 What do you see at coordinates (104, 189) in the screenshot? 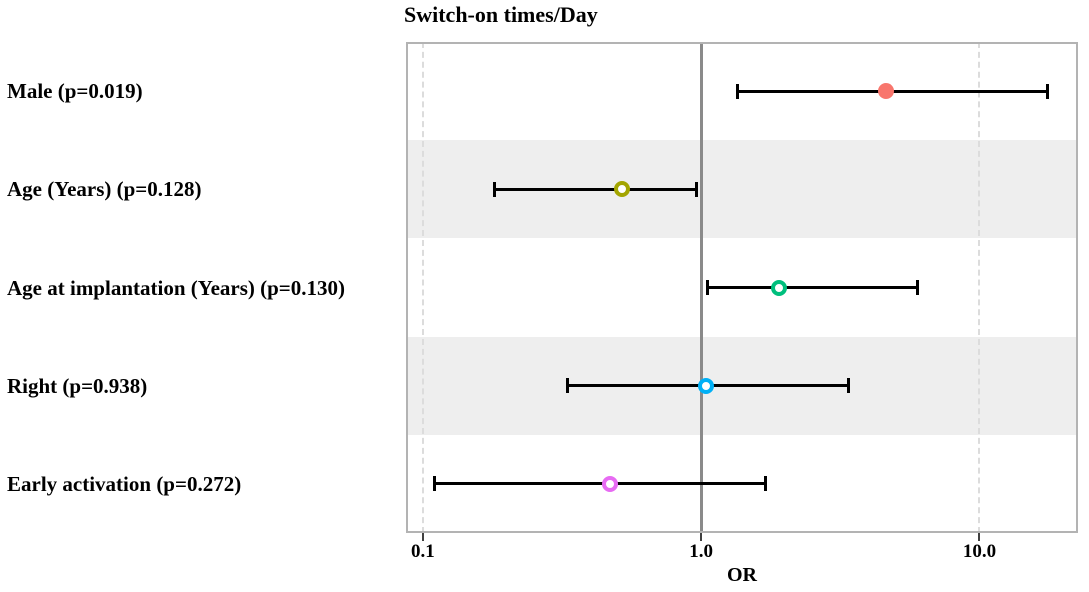
I see `row-label: Age (Years) (p=0.128)` at bounding box center [104, 189].